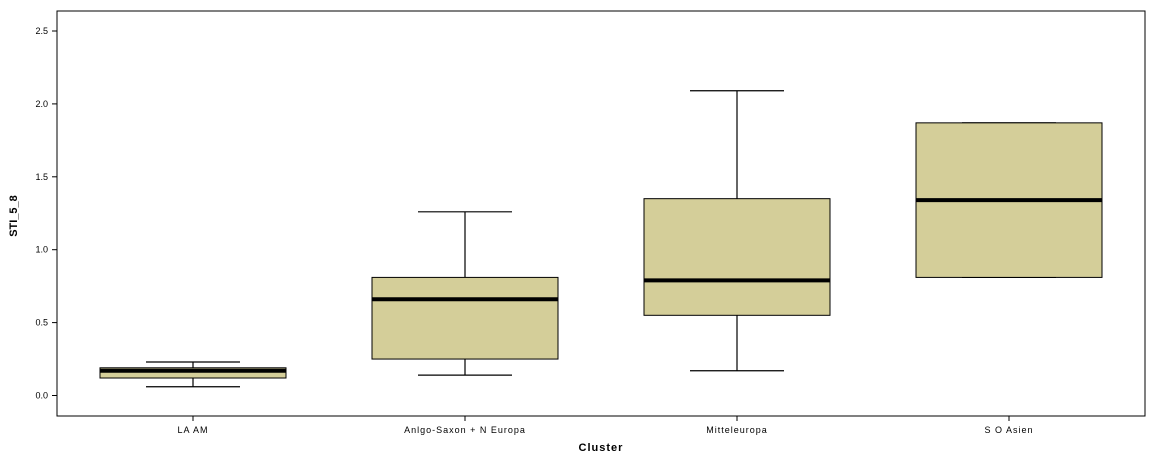 This screenshot has width=1149, height=457. I want to click on y-tick-label: 0.0, so click(41, 396).